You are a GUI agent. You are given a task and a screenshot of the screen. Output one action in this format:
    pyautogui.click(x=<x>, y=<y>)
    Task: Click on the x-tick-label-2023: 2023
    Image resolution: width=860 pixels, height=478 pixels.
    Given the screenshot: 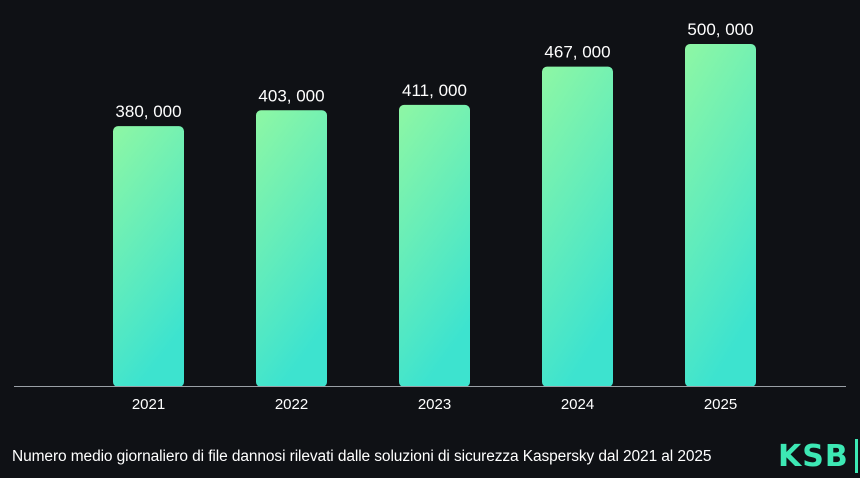 What is the action you would take?
    pyautogui.click(x=434, y=404)
    